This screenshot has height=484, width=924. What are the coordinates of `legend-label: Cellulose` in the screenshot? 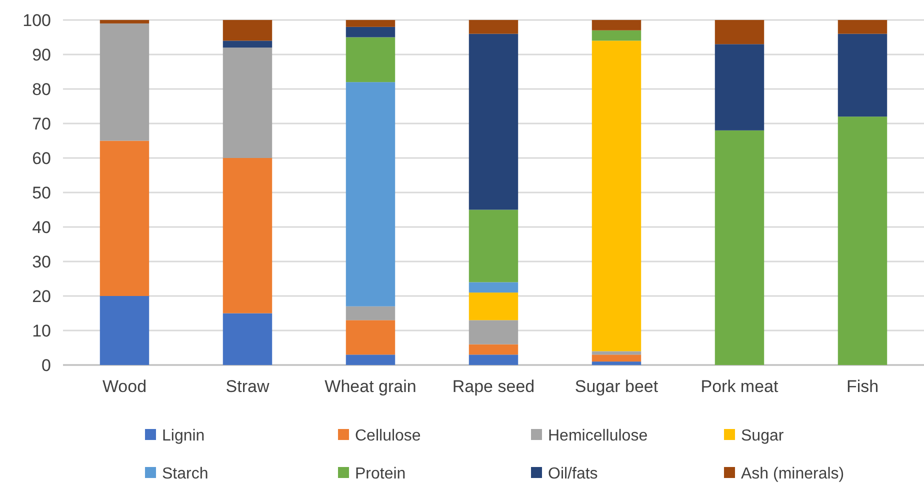 It's located at (388, 436).